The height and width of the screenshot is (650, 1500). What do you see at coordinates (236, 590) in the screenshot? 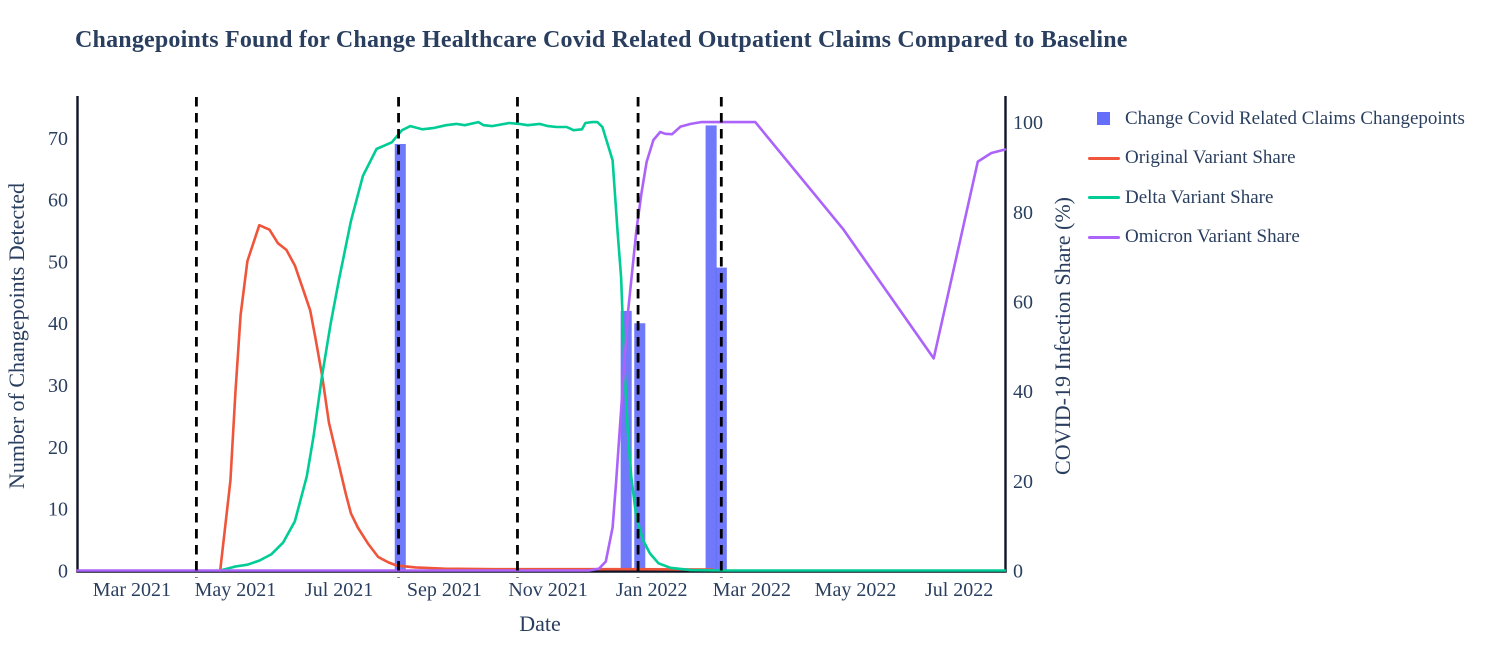
I see `x-tick-label: May 2021` at bounding box center [236, 590].